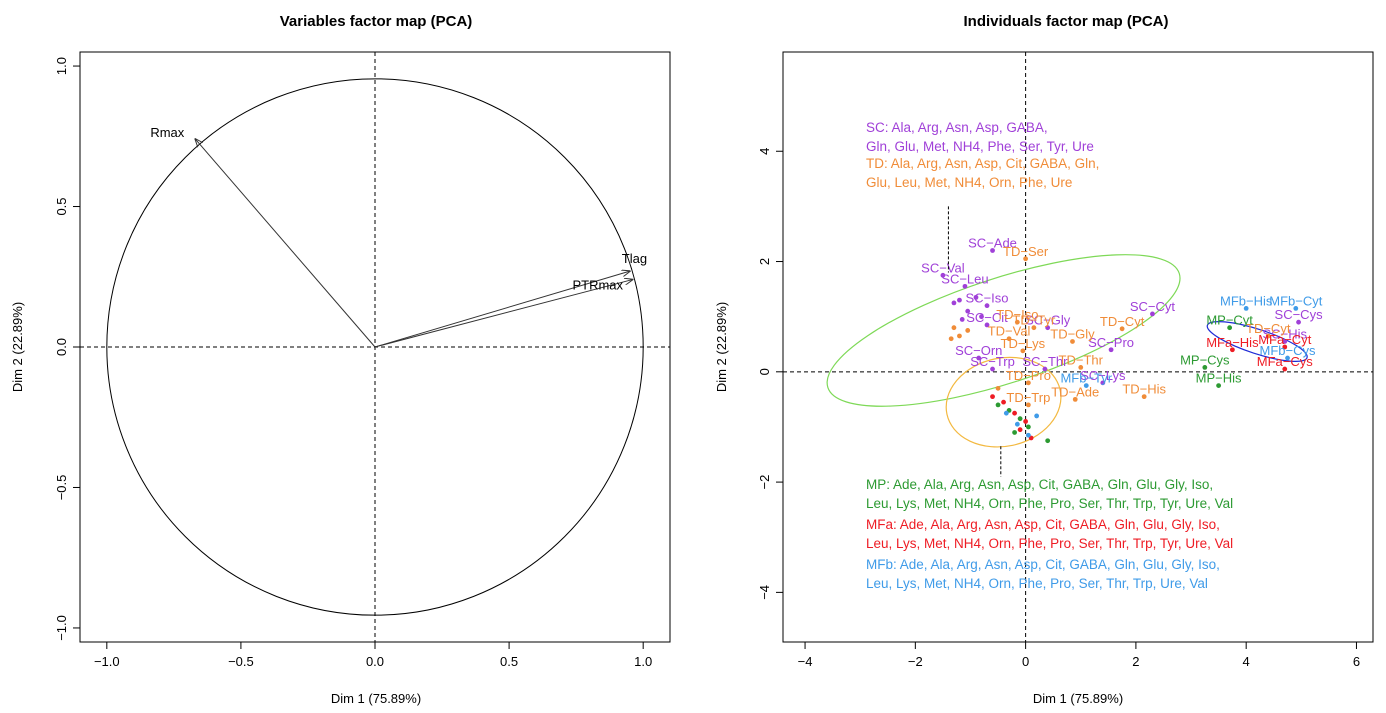  I want to click on point-label: MFb−Cyt, so click(1295, 300).